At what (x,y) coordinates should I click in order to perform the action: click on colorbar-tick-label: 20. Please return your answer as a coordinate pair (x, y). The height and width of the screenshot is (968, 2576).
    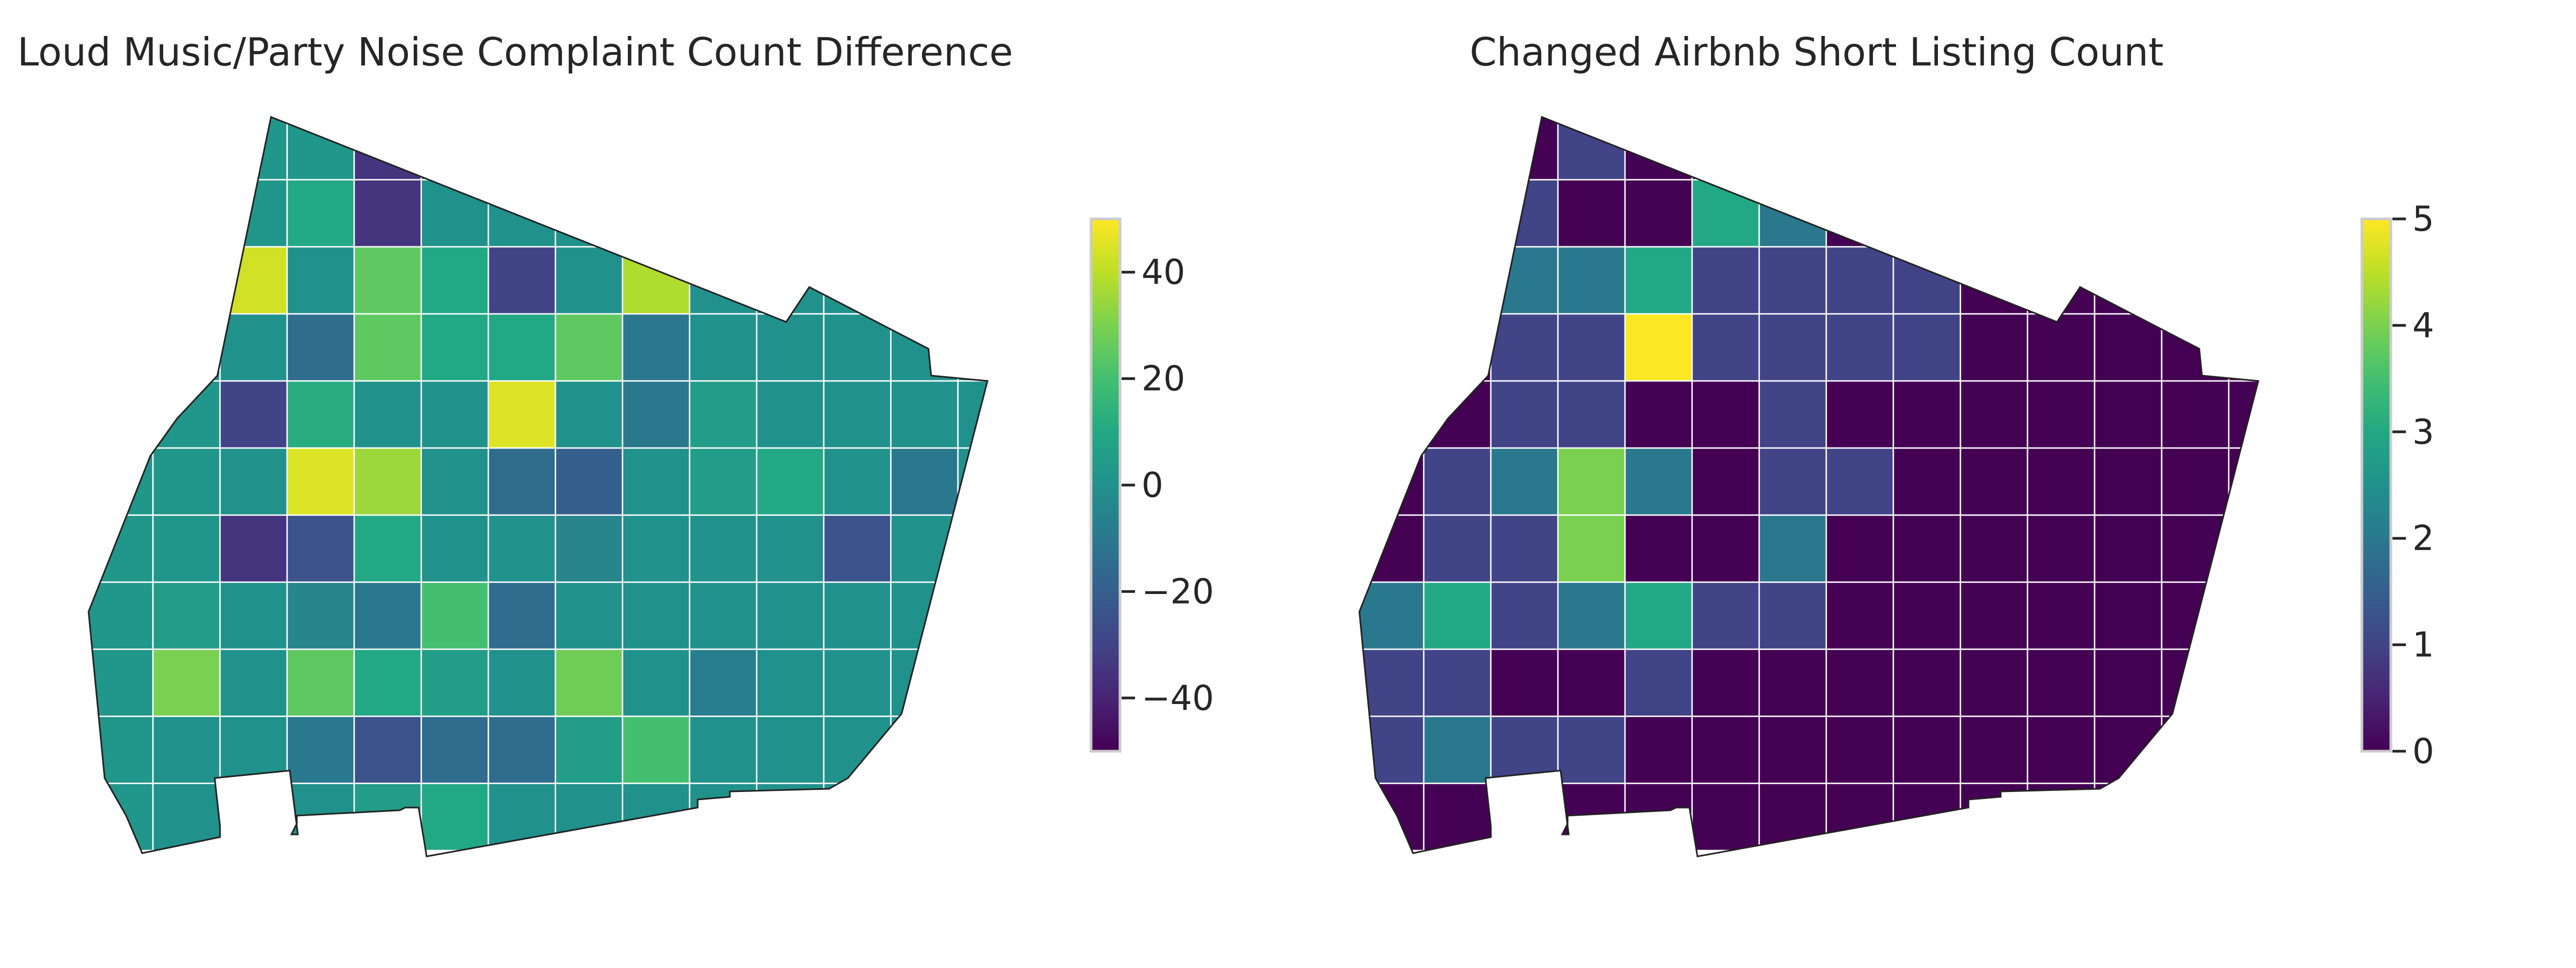
    Looking at the image, I should click on (1163, 379).